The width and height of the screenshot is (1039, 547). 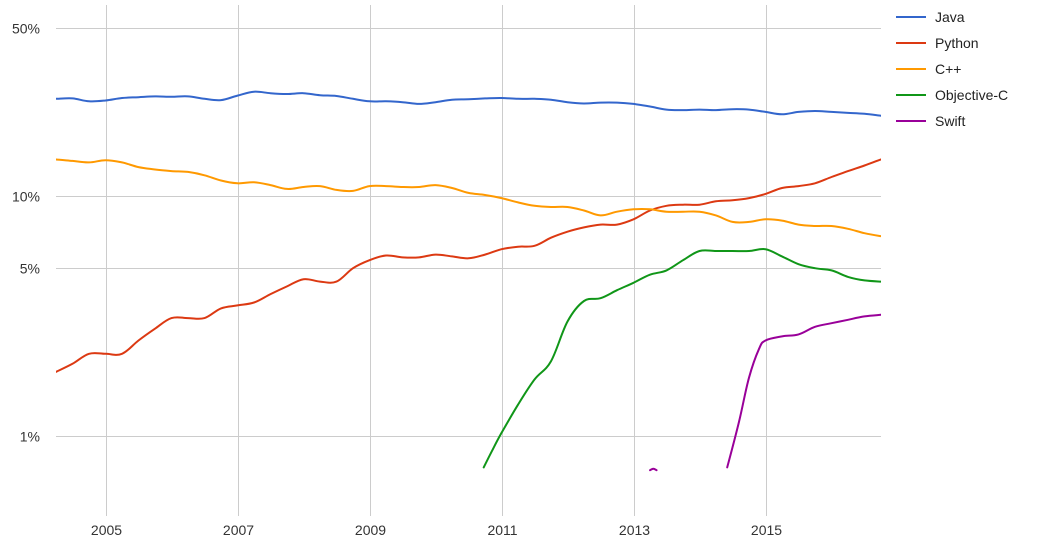 I want to click on legend-item-python: Python, so click(x=937, y=43).